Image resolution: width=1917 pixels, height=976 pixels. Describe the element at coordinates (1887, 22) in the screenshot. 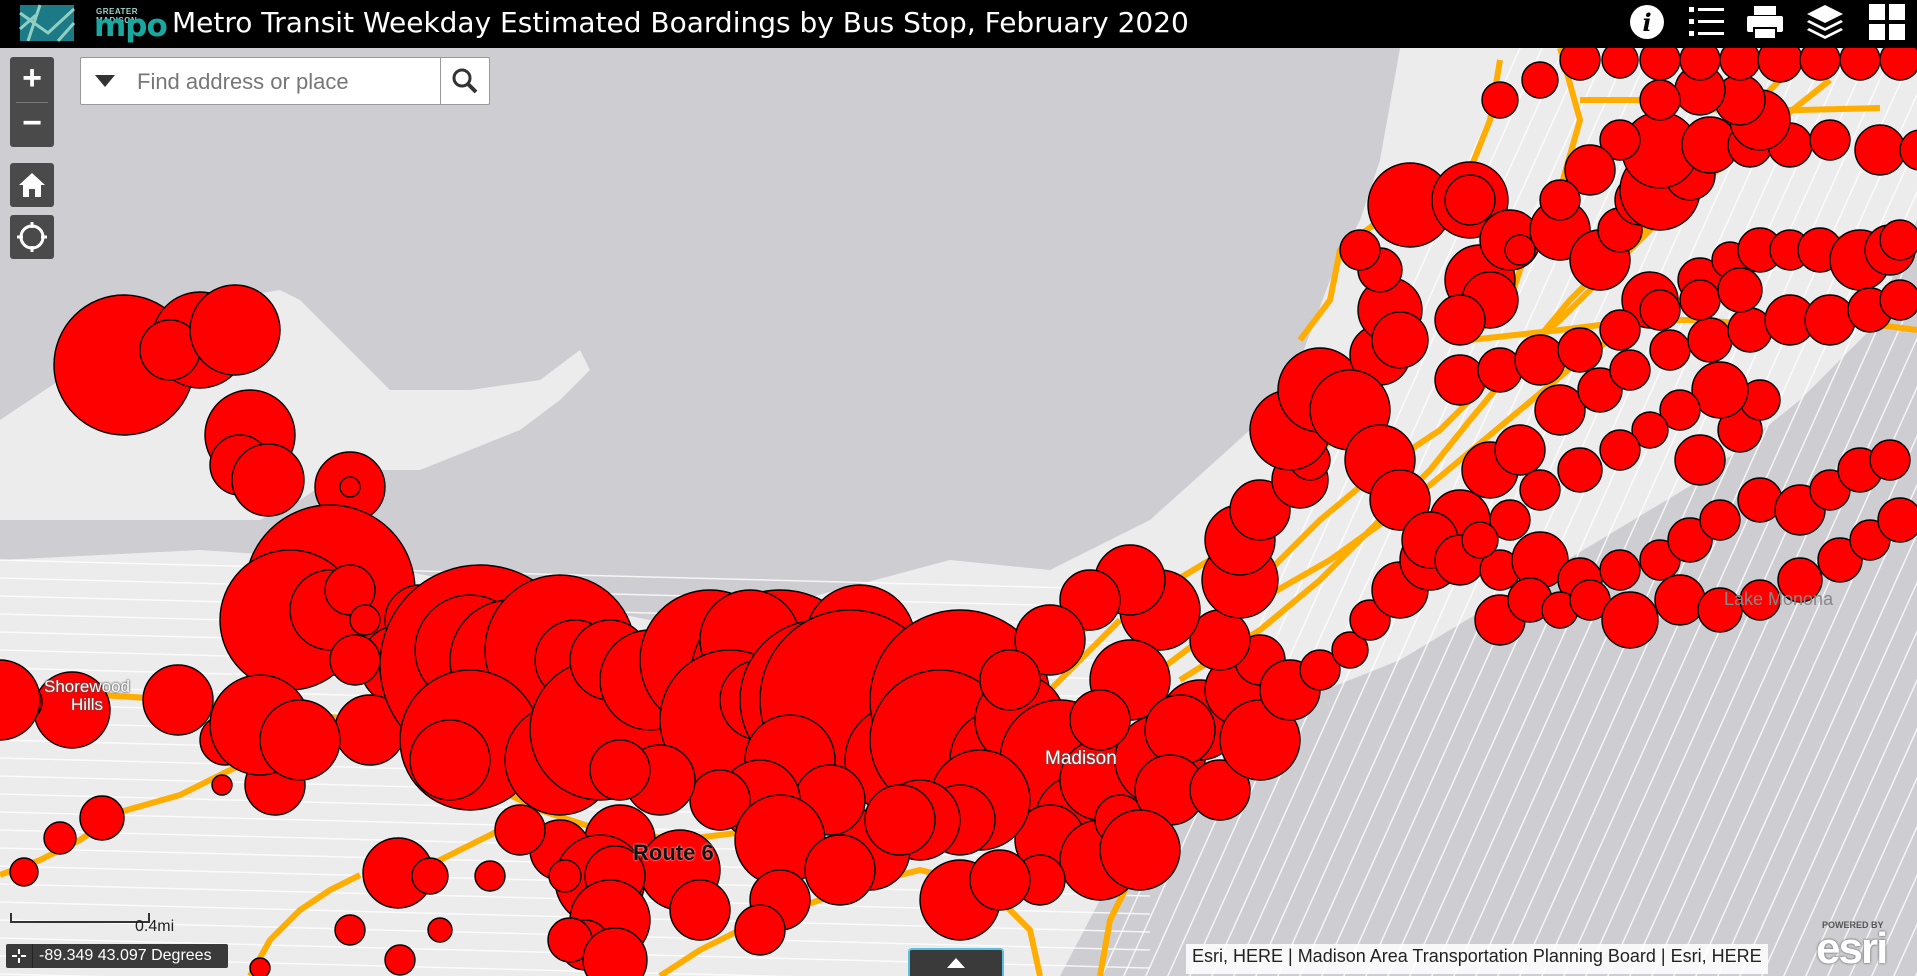

I see `basemap-gallery-icon` at that location.